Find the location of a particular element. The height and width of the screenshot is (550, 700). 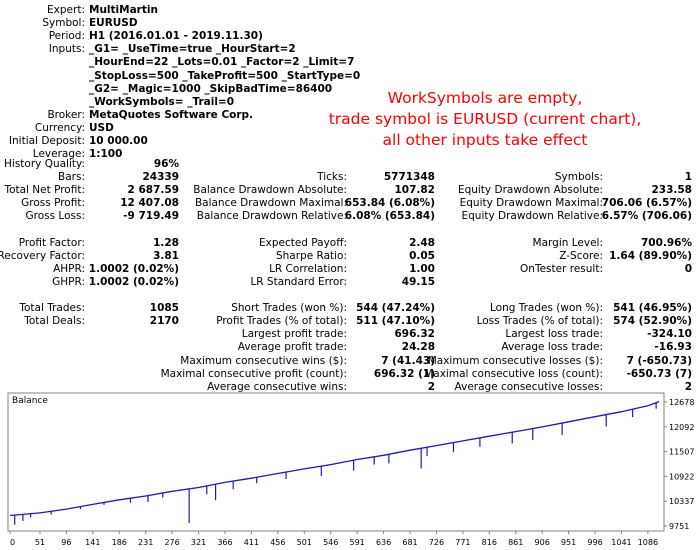

stat-value: 2170 is located at coordinates (164, 321).